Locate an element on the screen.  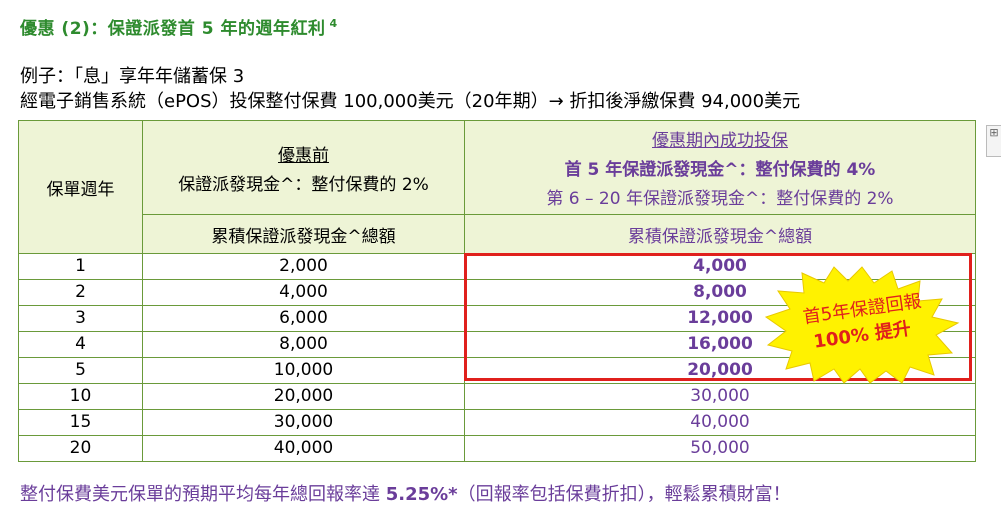
before-cell: 20,000 is located at coordinates (303, 396).